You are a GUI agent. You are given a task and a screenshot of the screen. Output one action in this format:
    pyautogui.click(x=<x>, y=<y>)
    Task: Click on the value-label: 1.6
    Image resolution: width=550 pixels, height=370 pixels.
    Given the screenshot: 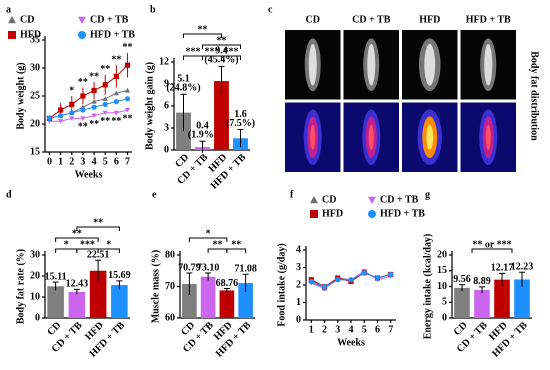 What is the action you would take?
    pyautogui.click(x=240, y=114)
    